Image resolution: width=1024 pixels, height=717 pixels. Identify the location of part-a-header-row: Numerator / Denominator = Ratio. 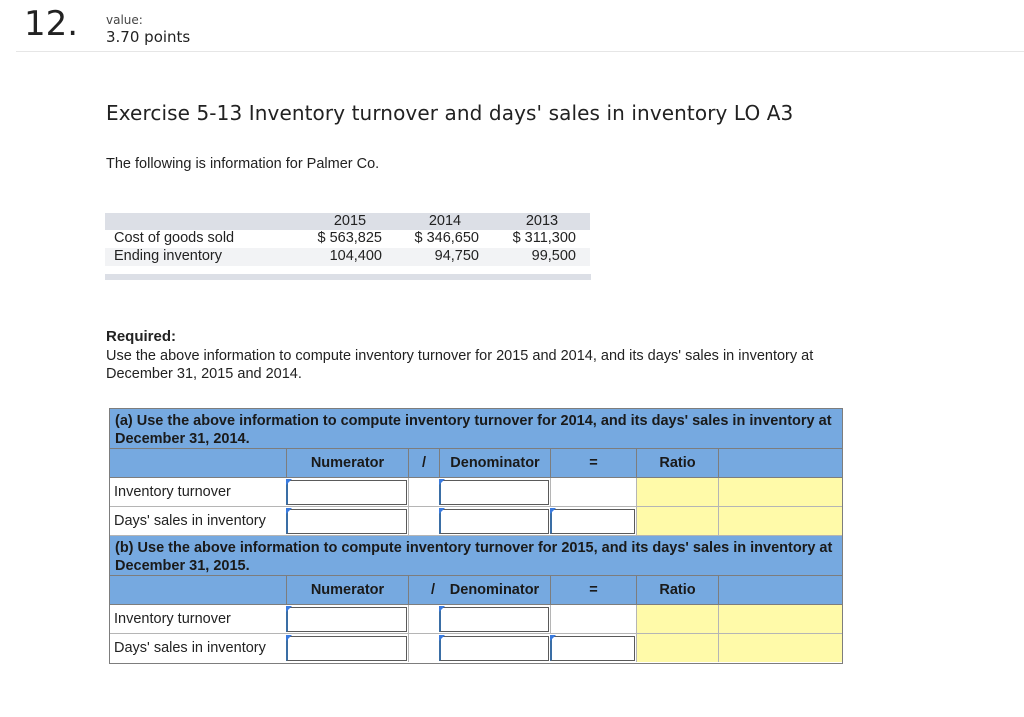
(476, 463).